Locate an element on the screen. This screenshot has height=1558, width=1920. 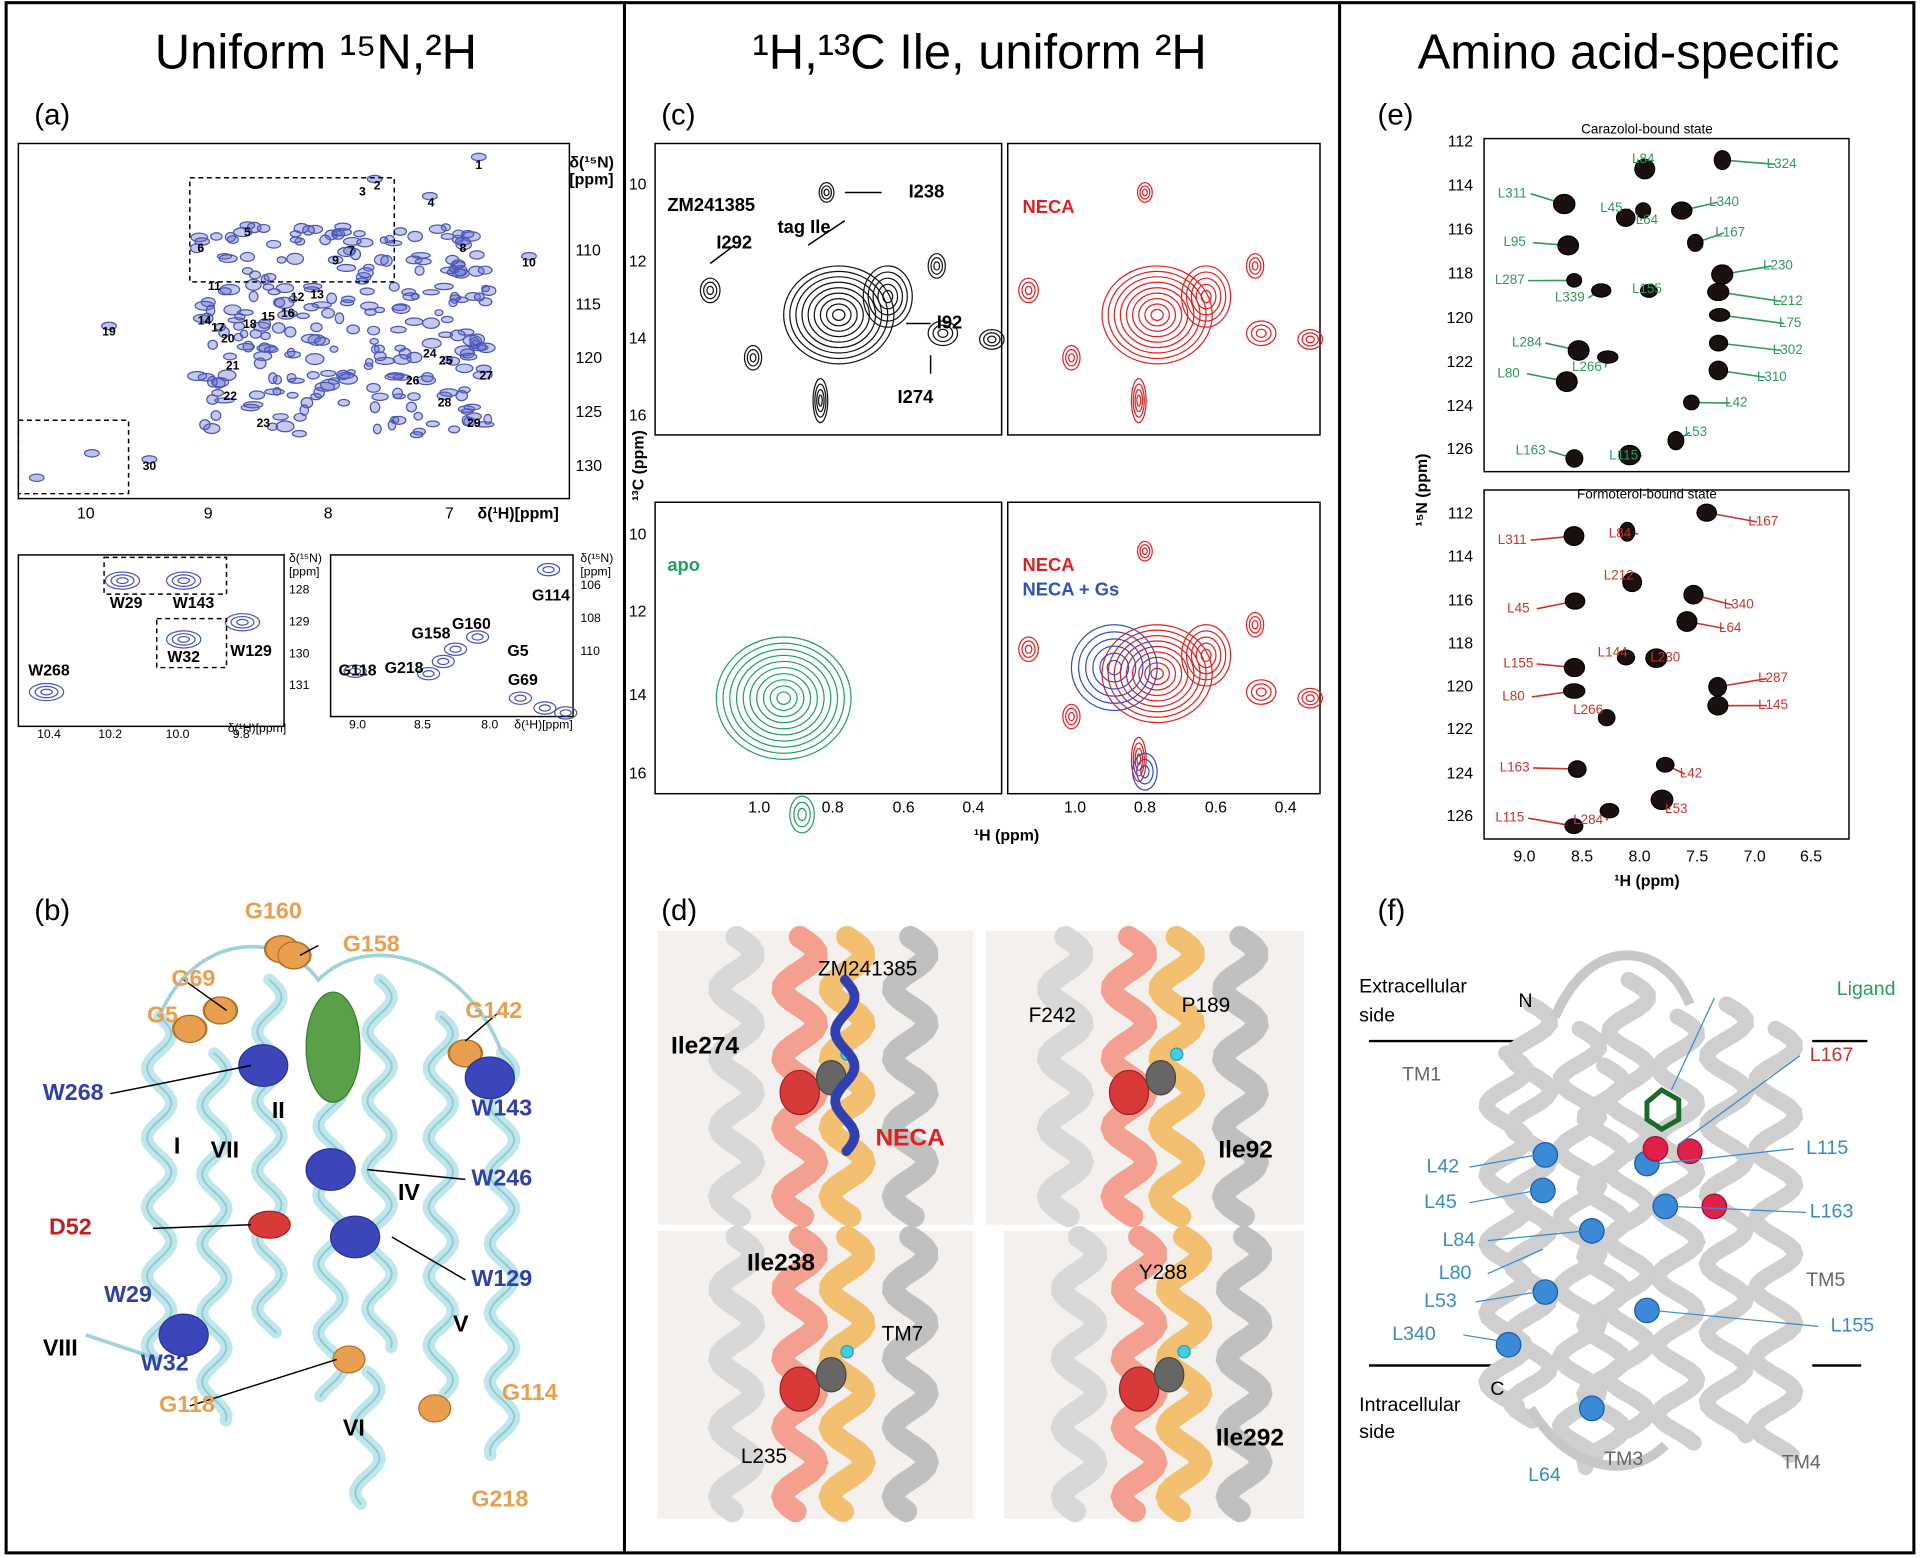
dashed-box is located at coordinates (73, 457).